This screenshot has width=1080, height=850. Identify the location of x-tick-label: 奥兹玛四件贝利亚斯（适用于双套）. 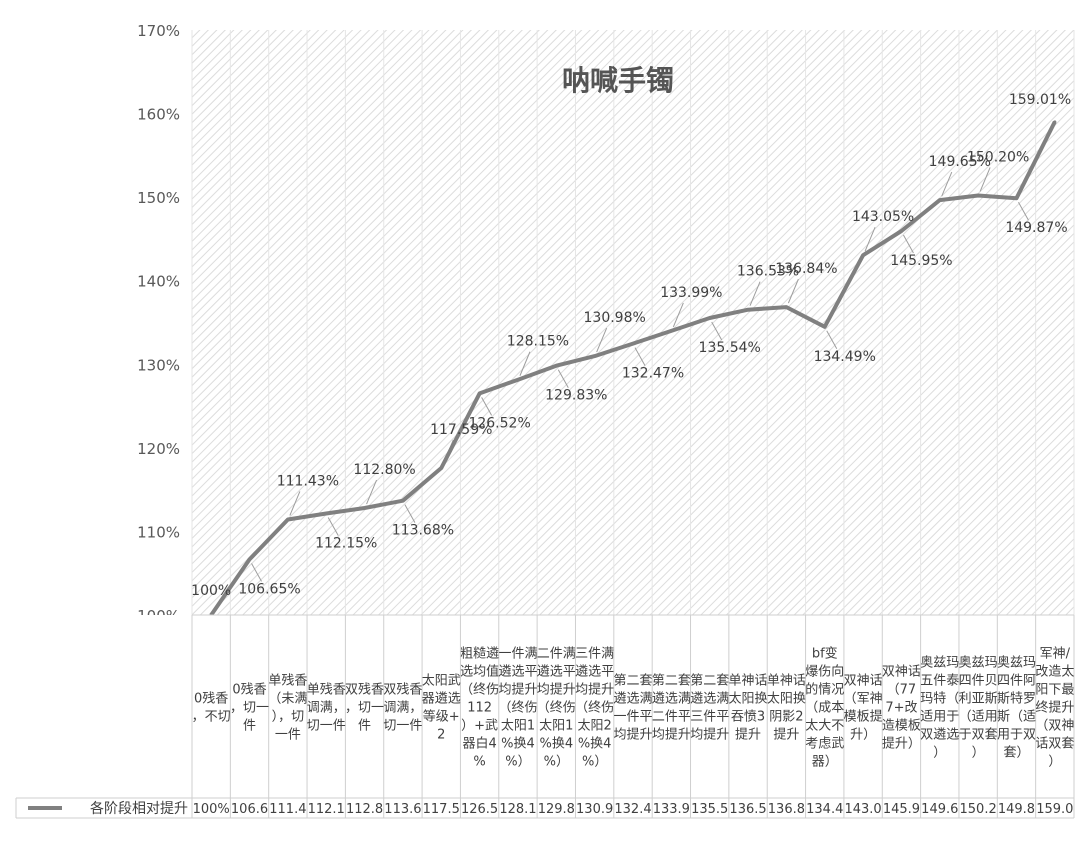
(978, 708).